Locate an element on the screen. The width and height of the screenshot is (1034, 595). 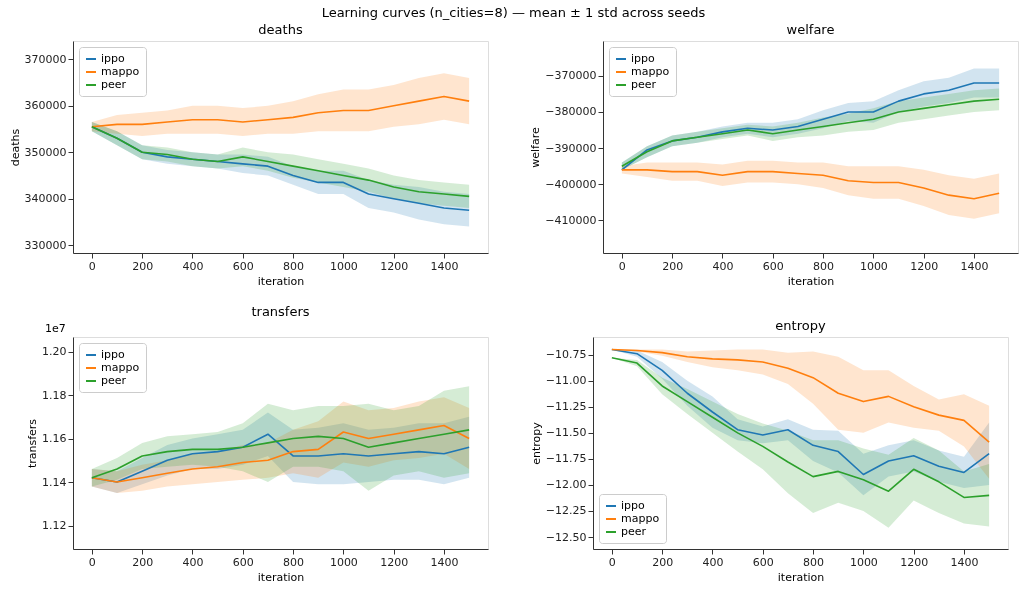
y-tick-label: −390000 is located at coordinates (571, 148).